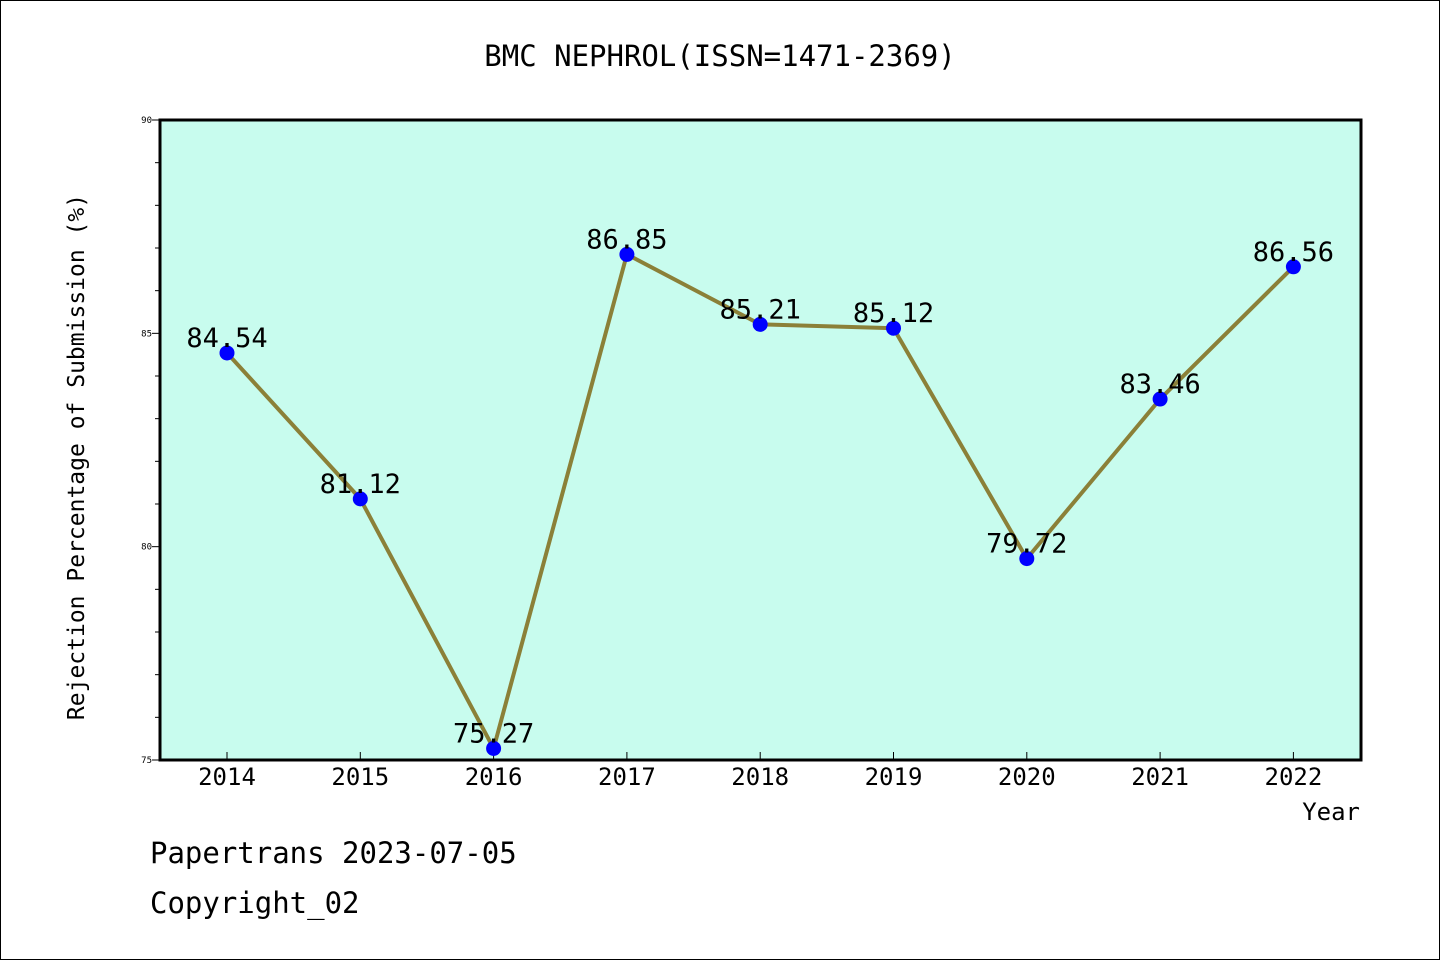 This screenshot has width=1440, height=960. I want to click on data-label: 85.12, so click(893, 313).